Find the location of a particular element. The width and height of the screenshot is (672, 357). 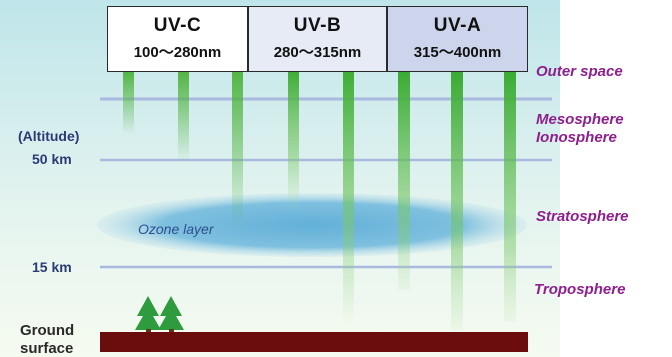

altitude-header: (Altitude) is located at coordinates (49, 136).